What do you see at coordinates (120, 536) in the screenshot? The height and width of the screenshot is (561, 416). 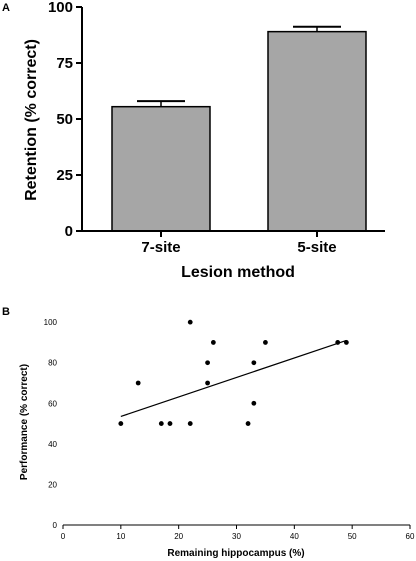 I see `panel-b-x-tick-label: 10` at bounding box center [120, 536].